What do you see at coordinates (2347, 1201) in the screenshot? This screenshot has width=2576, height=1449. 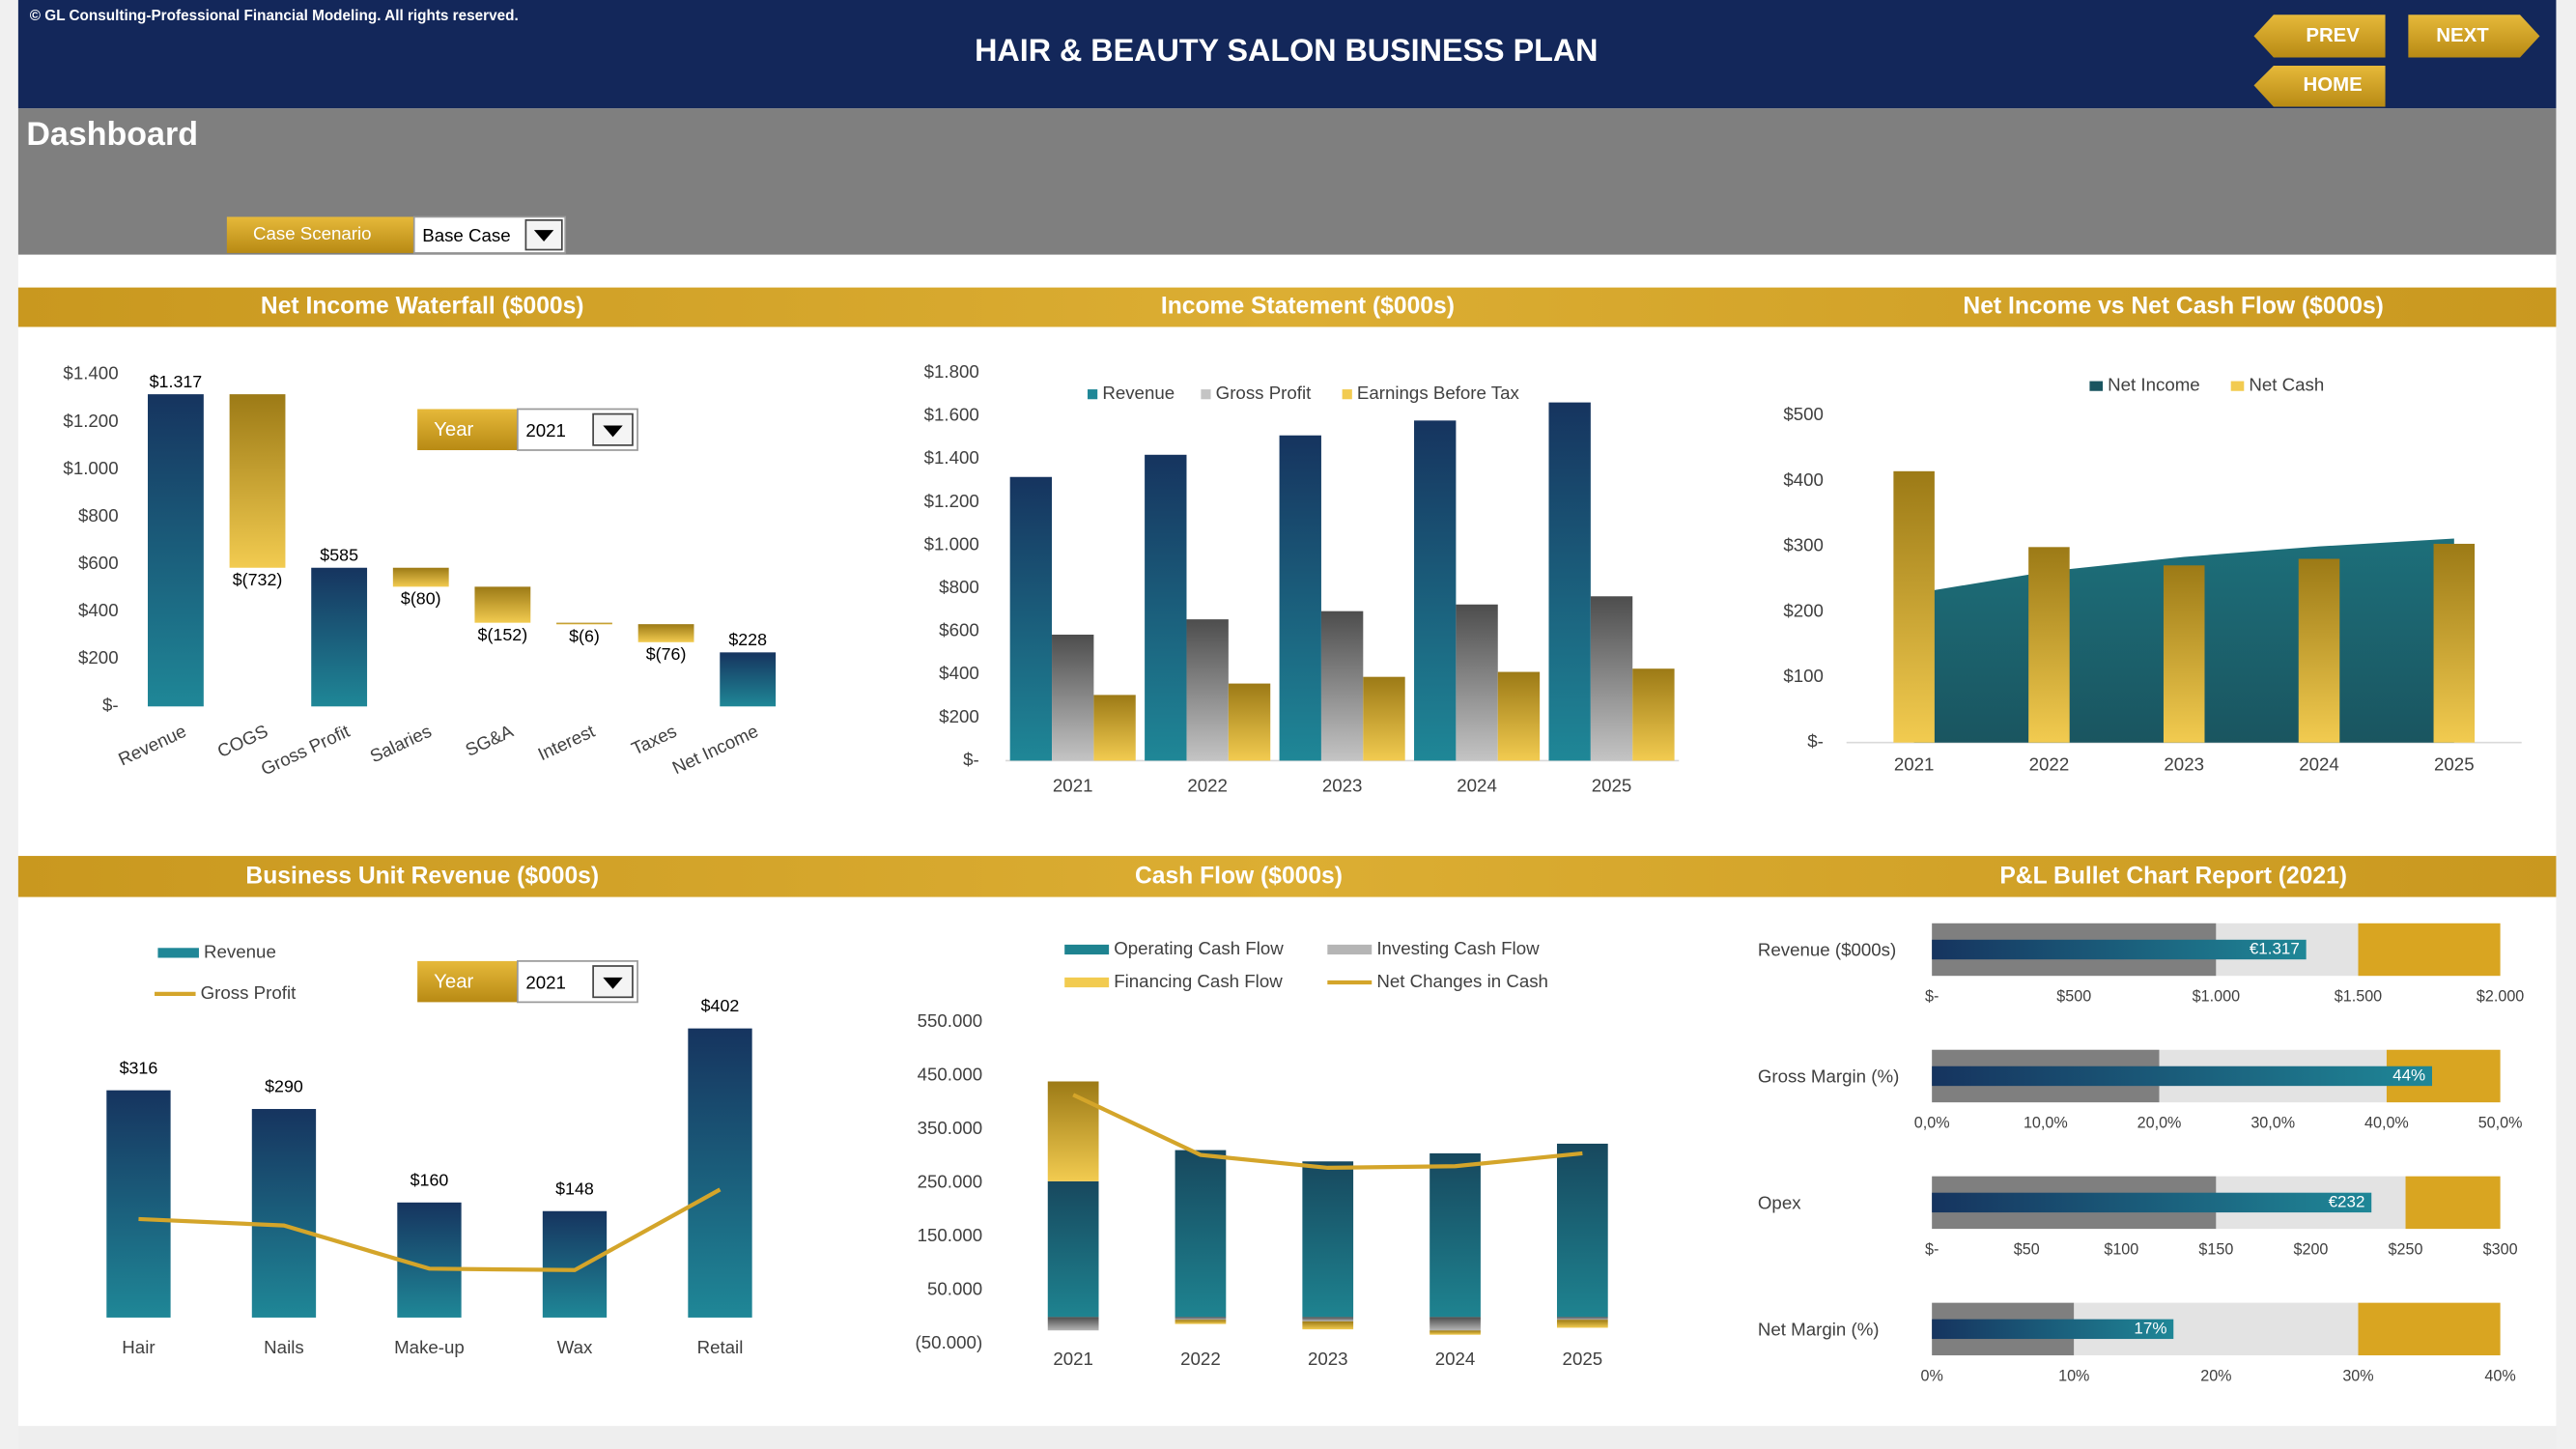 I see `bullet-value-label: €232` at bounding box center [2347, 1201].